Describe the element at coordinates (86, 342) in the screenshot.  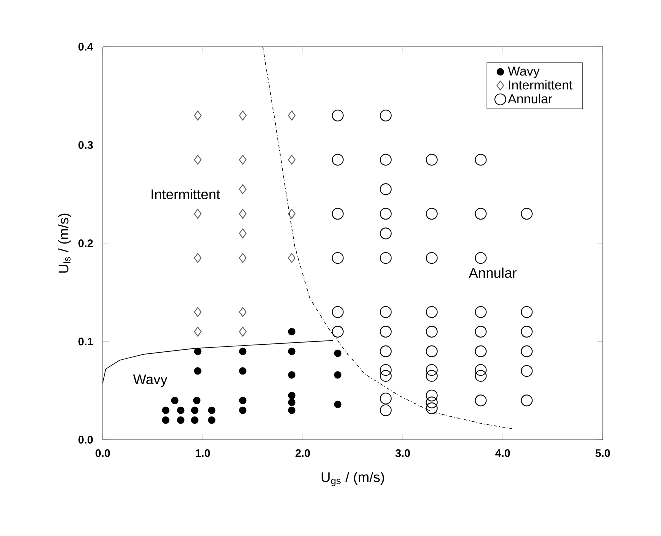
I see `y-tick-label: 0.1` at that location.